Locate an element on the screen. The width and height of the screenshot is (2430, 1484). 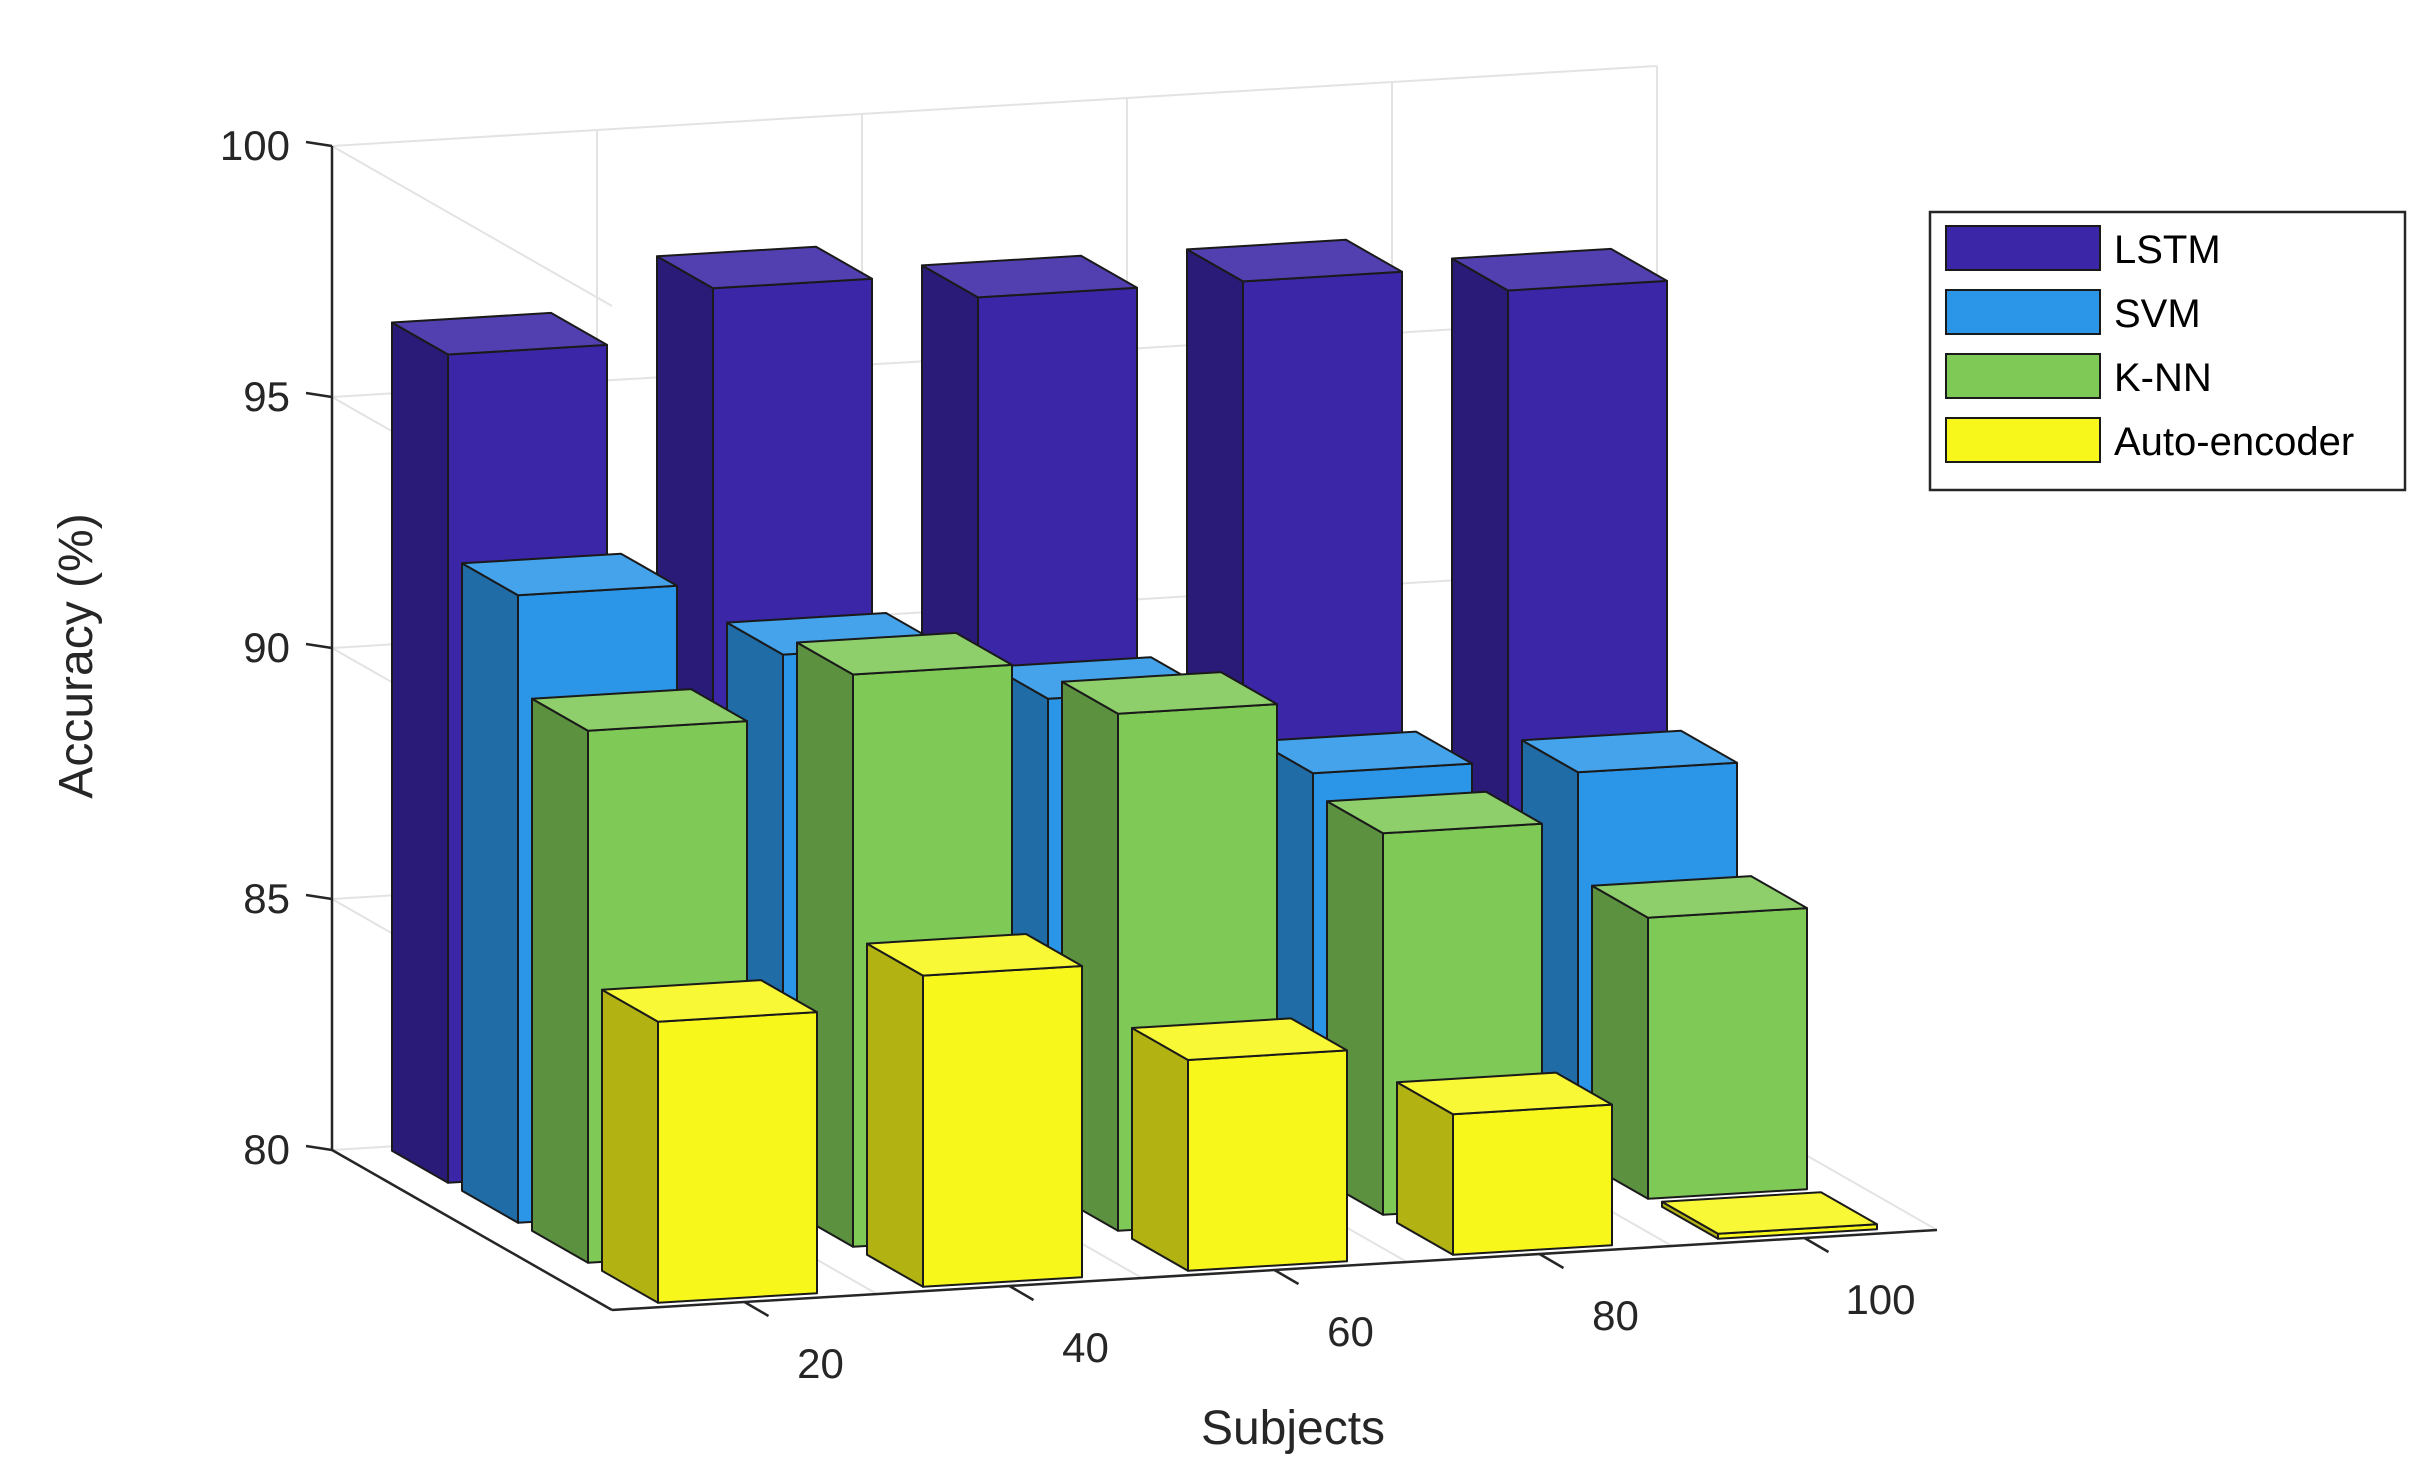
legend-swatch-k-nn is located at coordinates (2023, 376).